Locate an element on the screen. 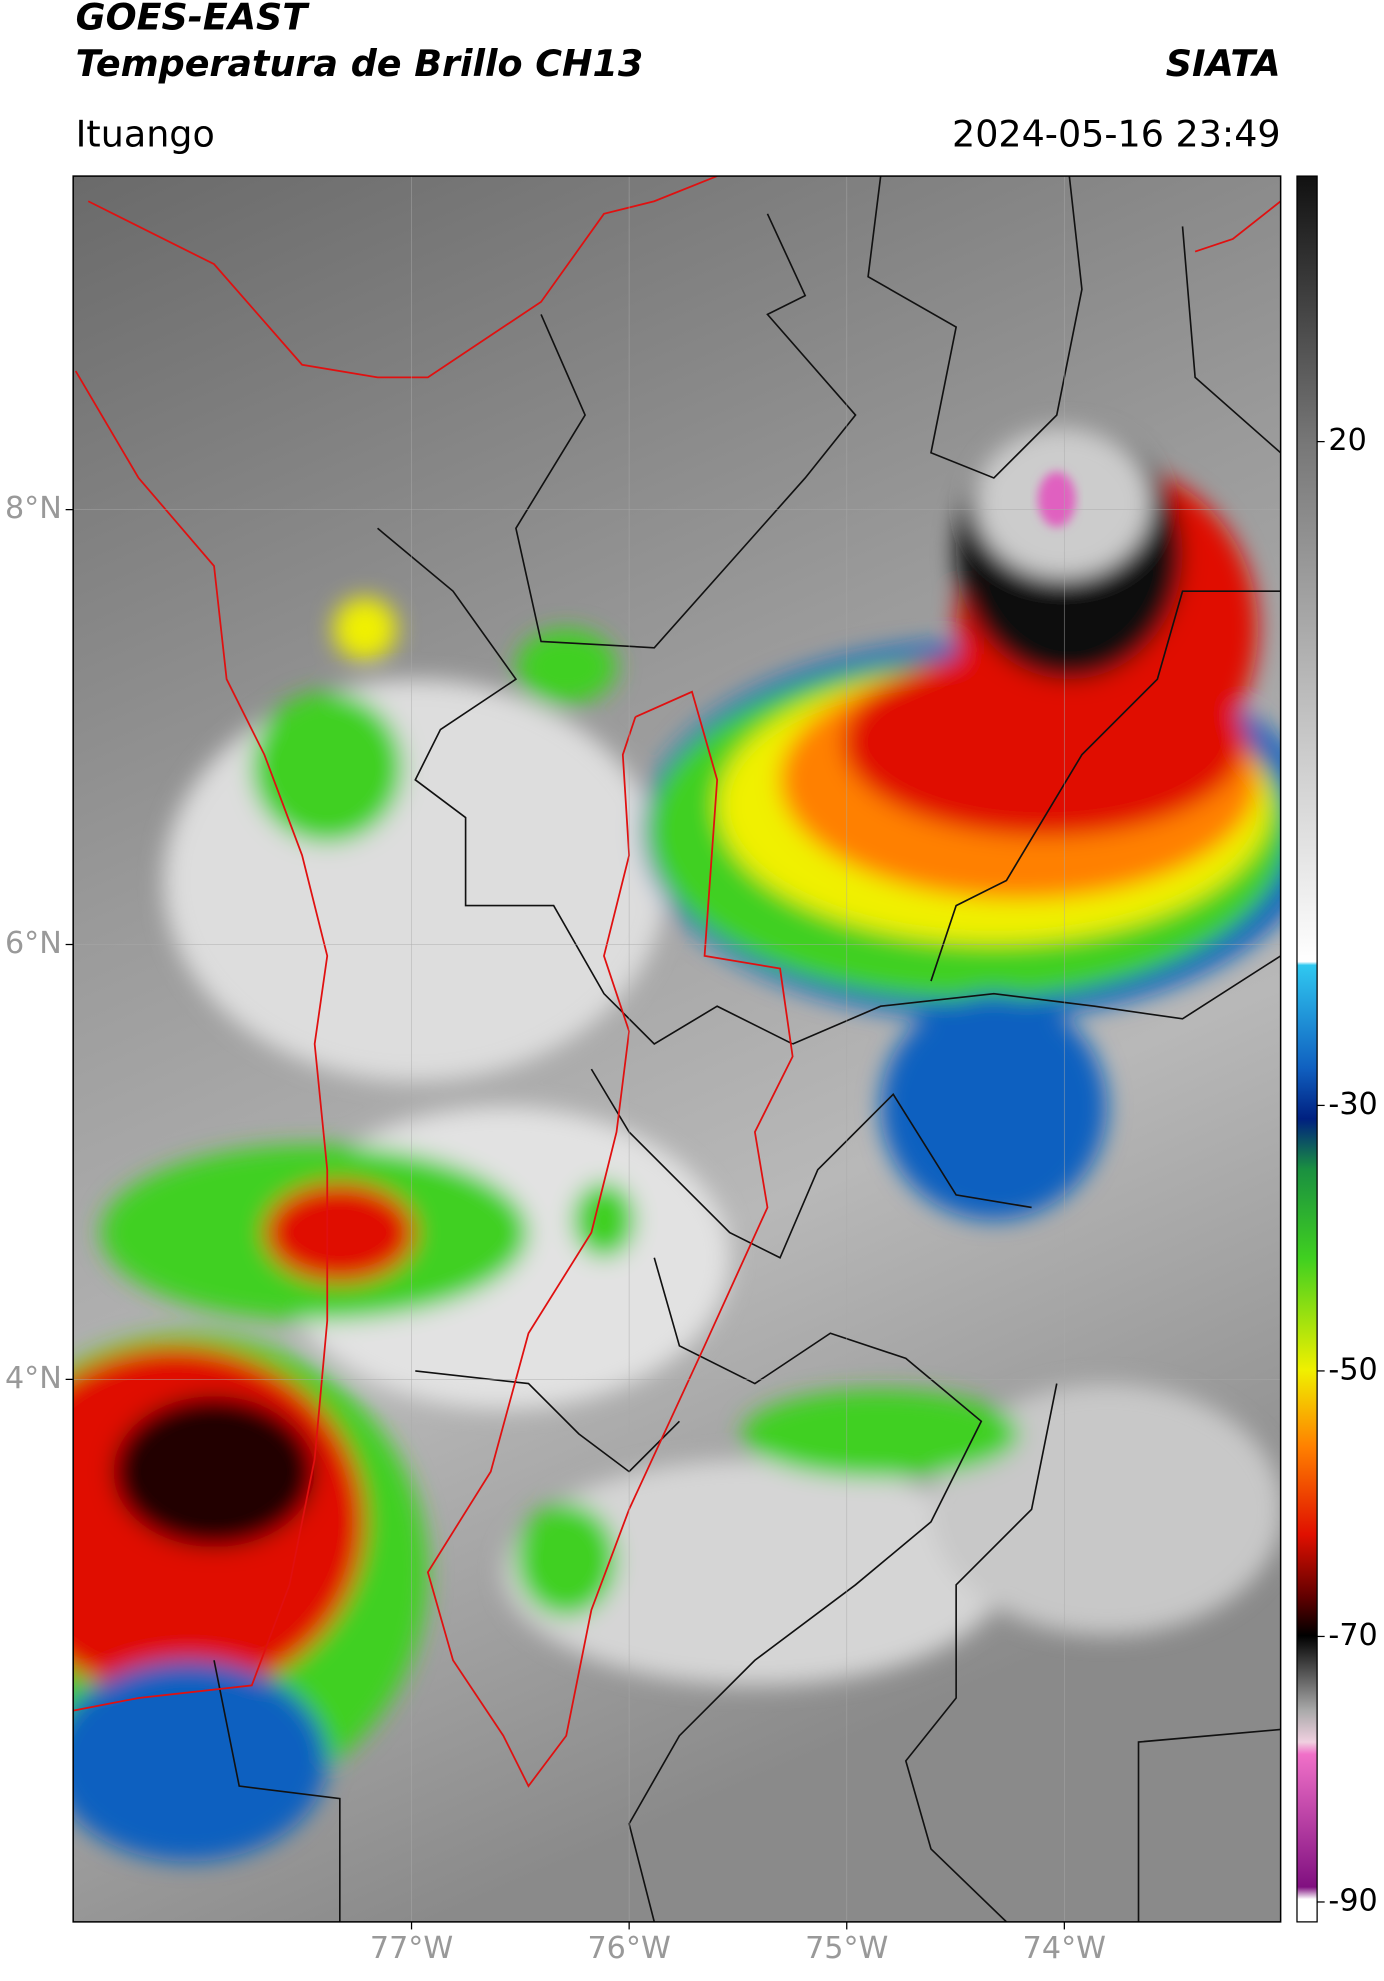  lat-label: 4°N is located at coordinates (33, 1378).